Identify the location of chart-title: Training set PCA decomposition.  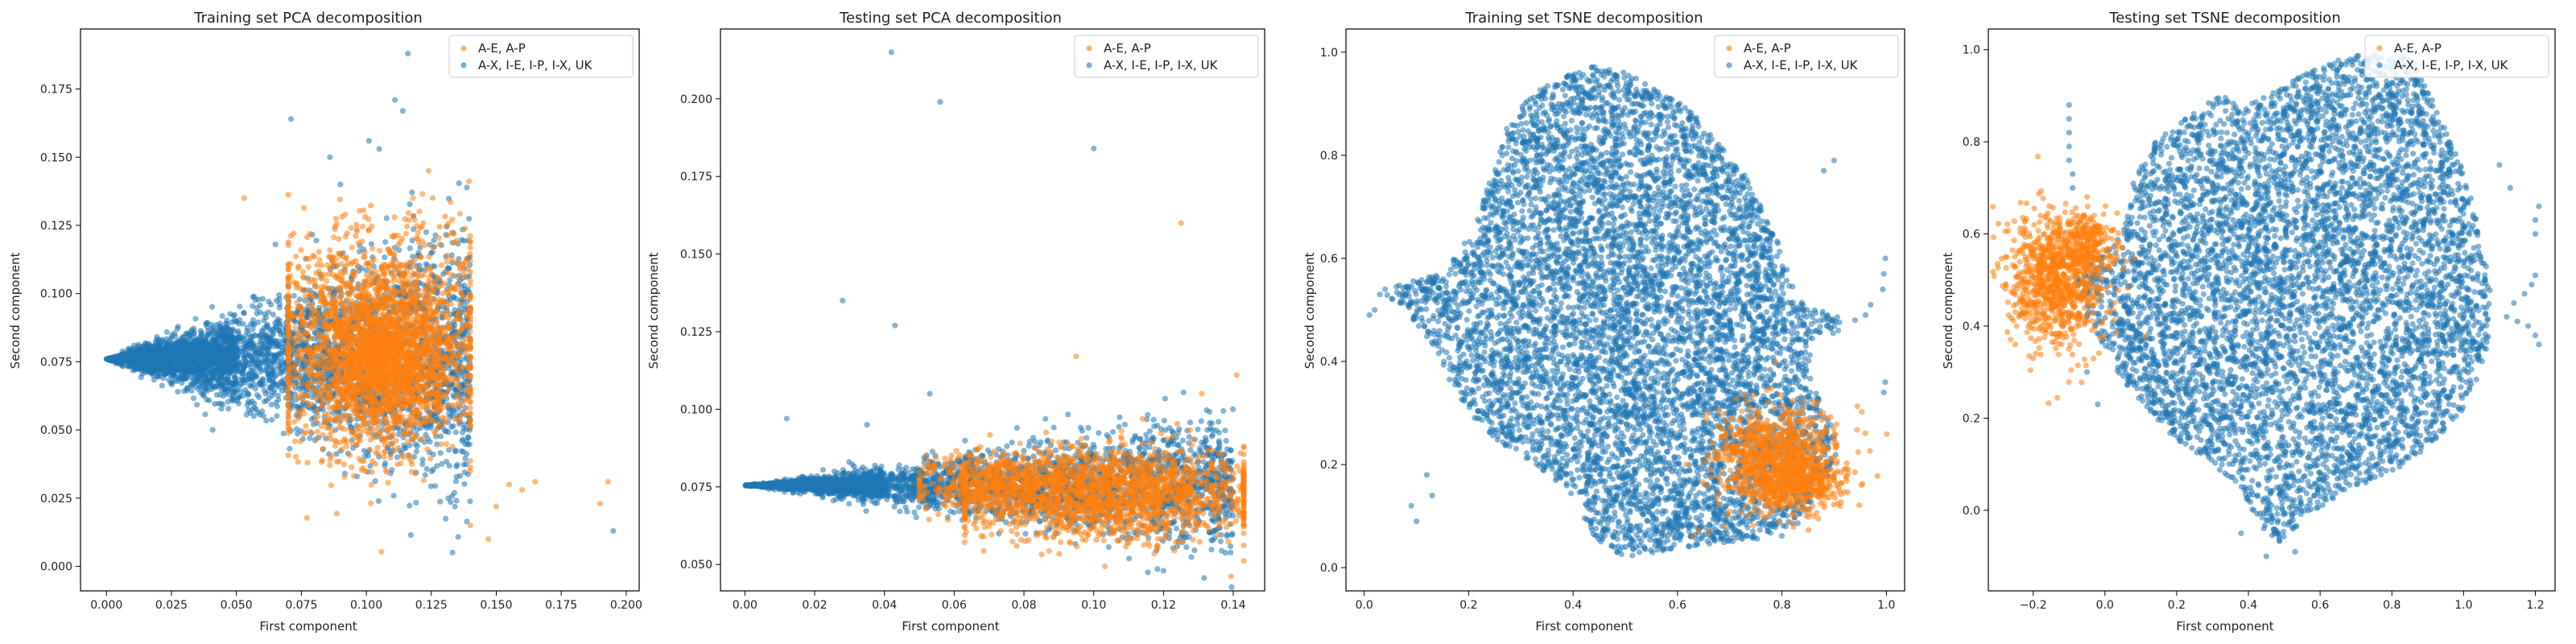
(308, 18).